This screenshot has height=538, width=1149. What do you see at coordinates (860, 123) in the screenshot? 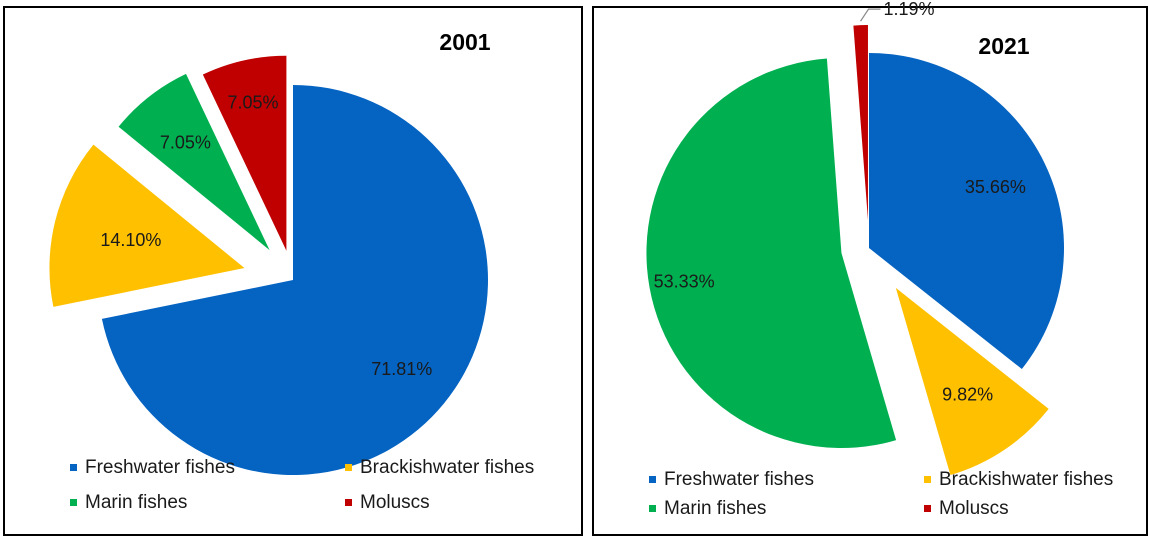
I see `pie-slice-moluscs-2021` at bounding box center [860, 123].